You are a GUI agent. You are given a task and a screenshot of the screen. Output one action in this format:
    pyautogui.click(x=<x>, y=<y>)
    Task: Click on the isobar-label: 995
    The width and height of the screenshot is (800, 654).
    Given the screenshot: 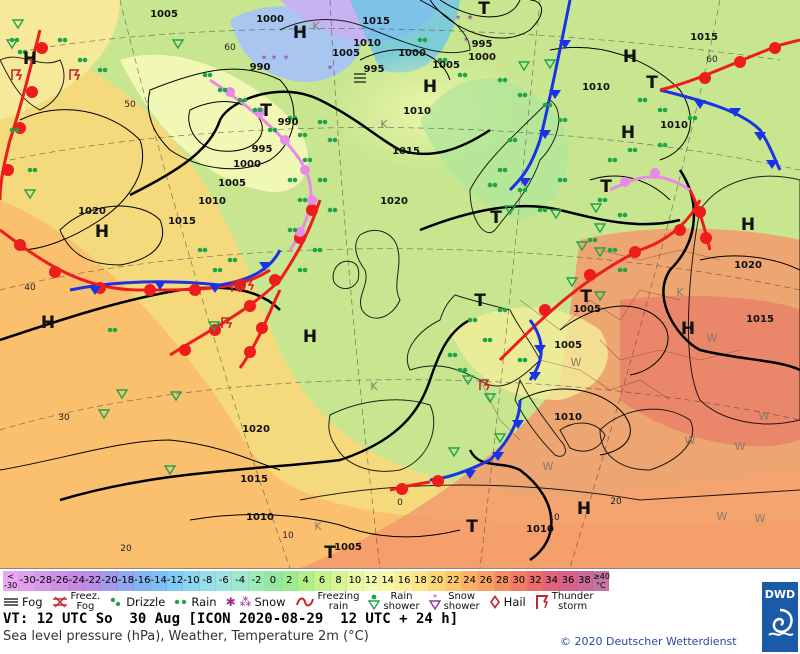 What is the action you would take?
    pyautogui.click(x=374, y=69)
    